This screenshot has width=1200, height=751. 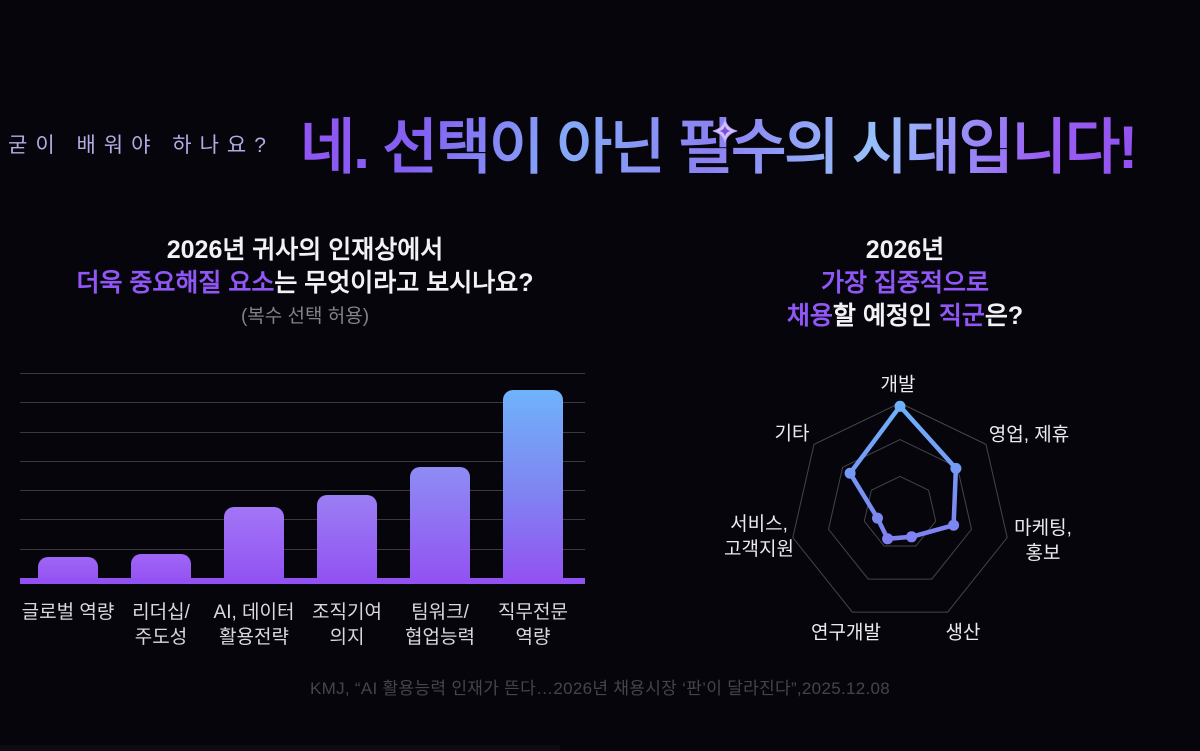 What do you see at coordinates (905, 250) in the screenshot?
I see `radar-title-line1: 2026년` at bounding box center [905, 250].